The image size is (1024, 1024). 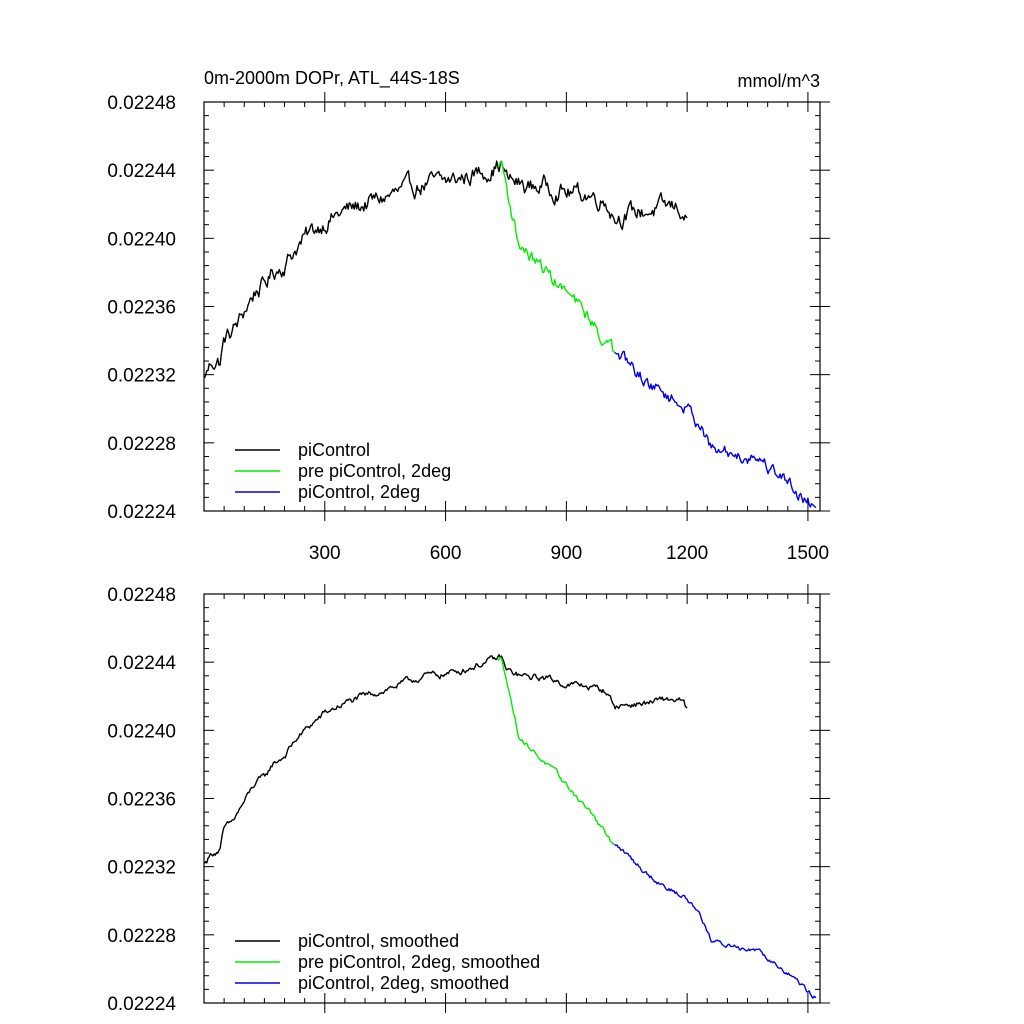 I want to click on series-line-pre-picontrol-2deg, so click(x=556, y=257).